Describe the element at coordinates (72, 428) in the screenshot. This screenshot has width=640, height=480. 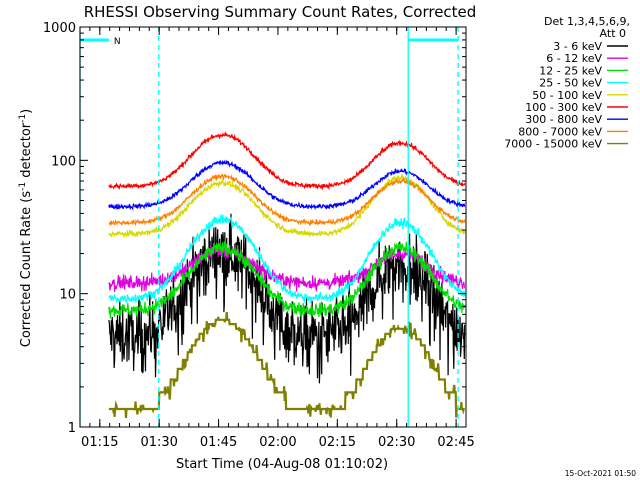
I see `y-tick-label: 1` at that location.